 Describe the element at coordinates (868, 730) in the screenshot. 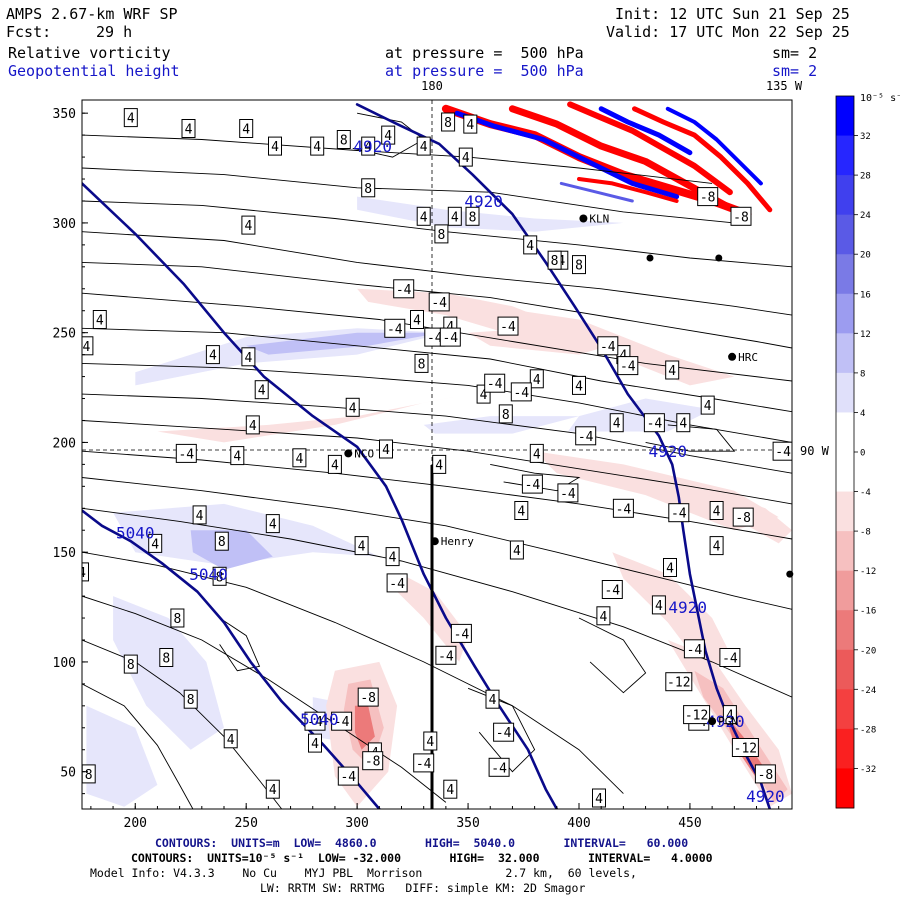

I see `colorbar-tick-label: -28` at that location.